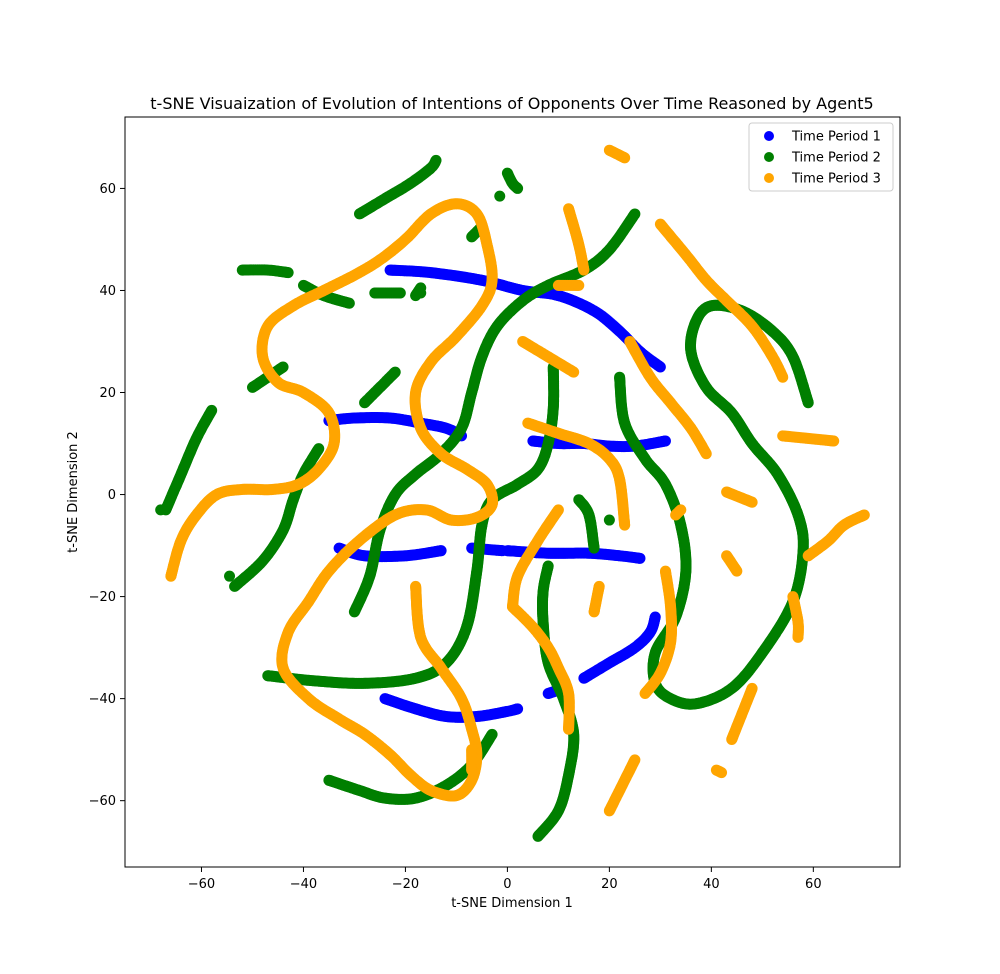 The image size is (1000, 974). I want to click on y-axis: −60 −40 −20 0 20 40 60, so click(107, 495).